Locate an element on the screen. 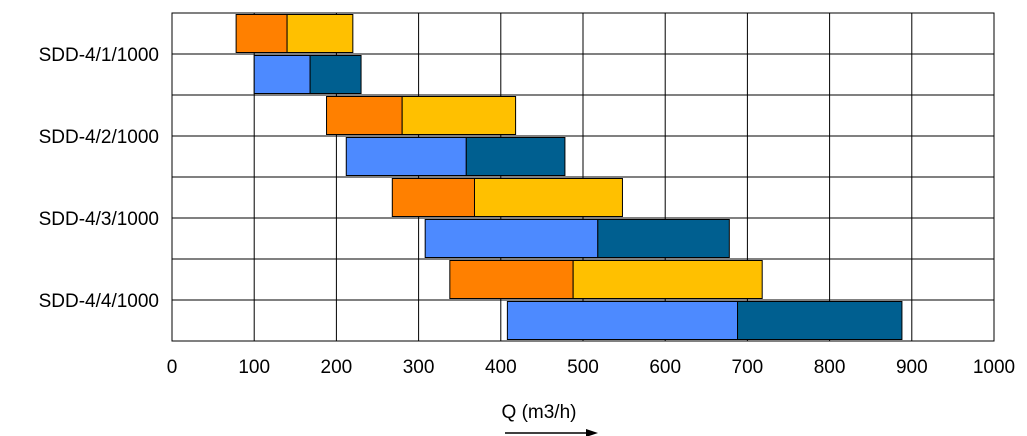 The image size is (1027, 436). category-label: SDD-4/4/1000 is located at coordinates (99, 301).